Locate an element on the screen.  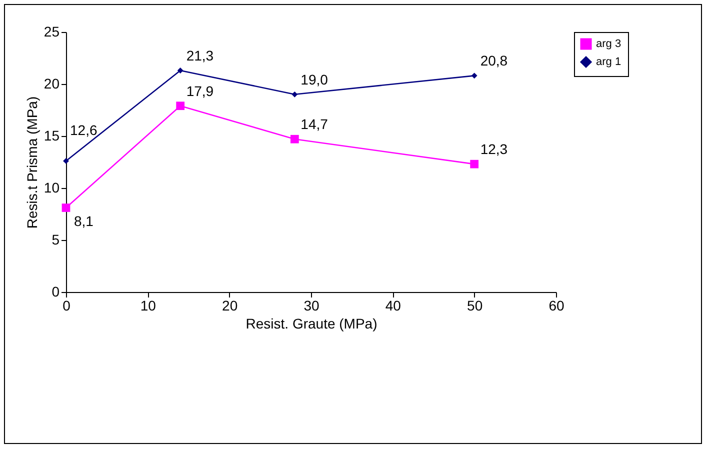
x-tick-label: 40 is located at coordinates (393, 306).